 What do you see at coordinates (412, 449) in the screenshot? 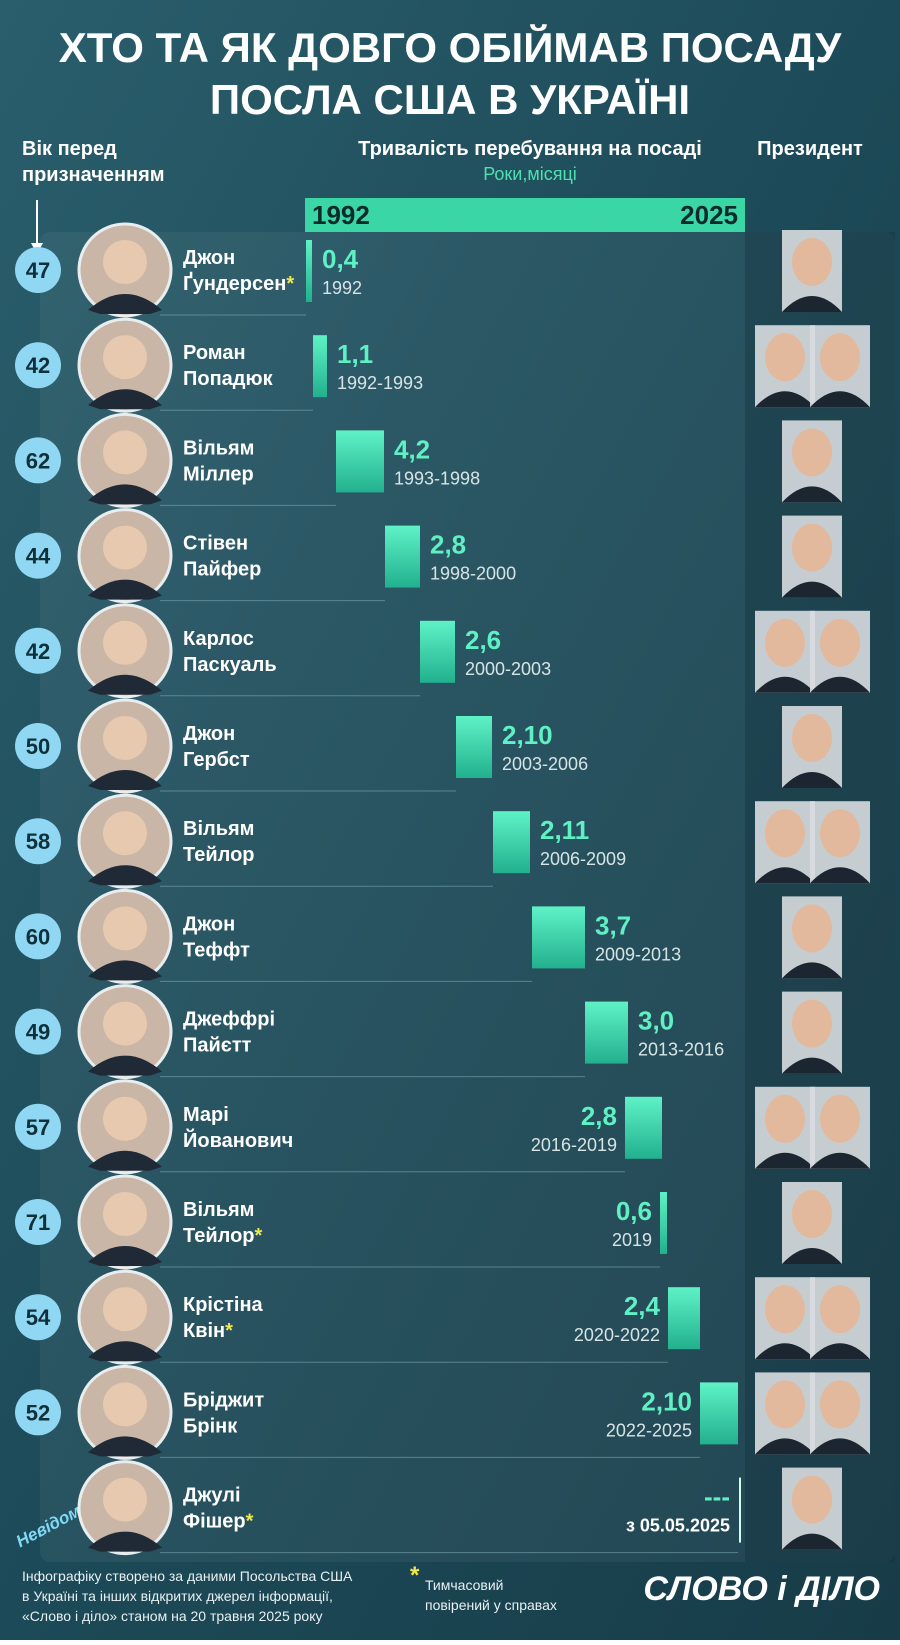
I see `duration: 4,2` at bounding box center [412, 449].